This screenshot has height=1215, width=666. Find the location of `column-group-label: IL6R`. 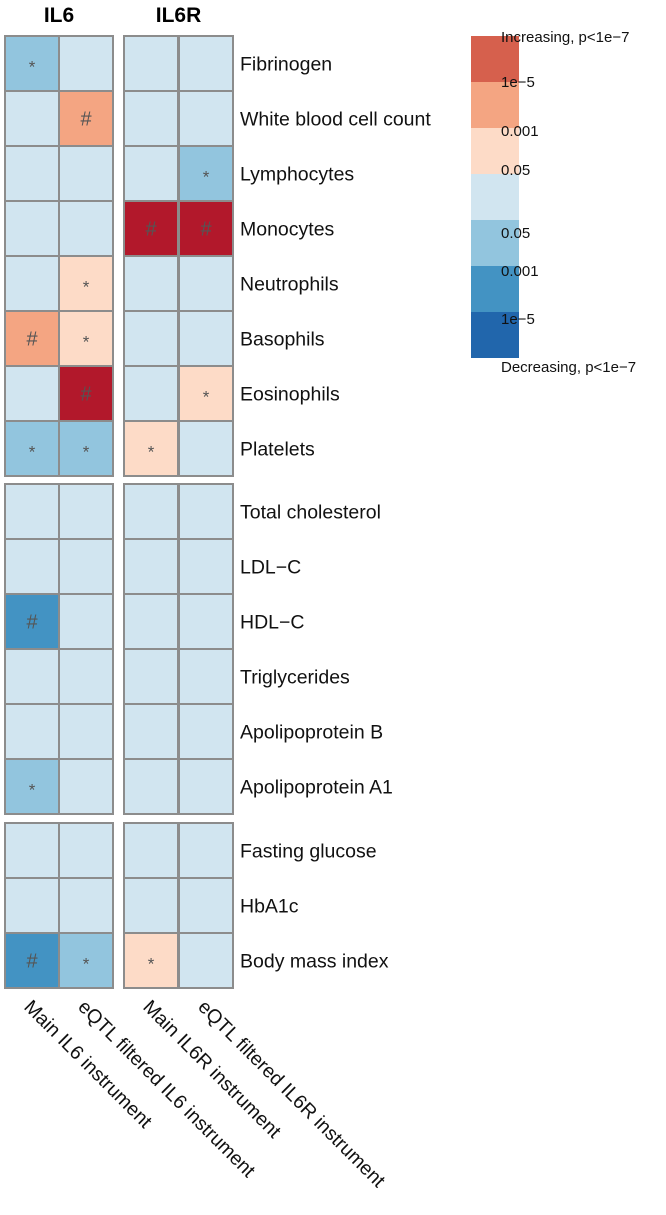

column-group-label: IL6R is located at coordinates (179, 15).